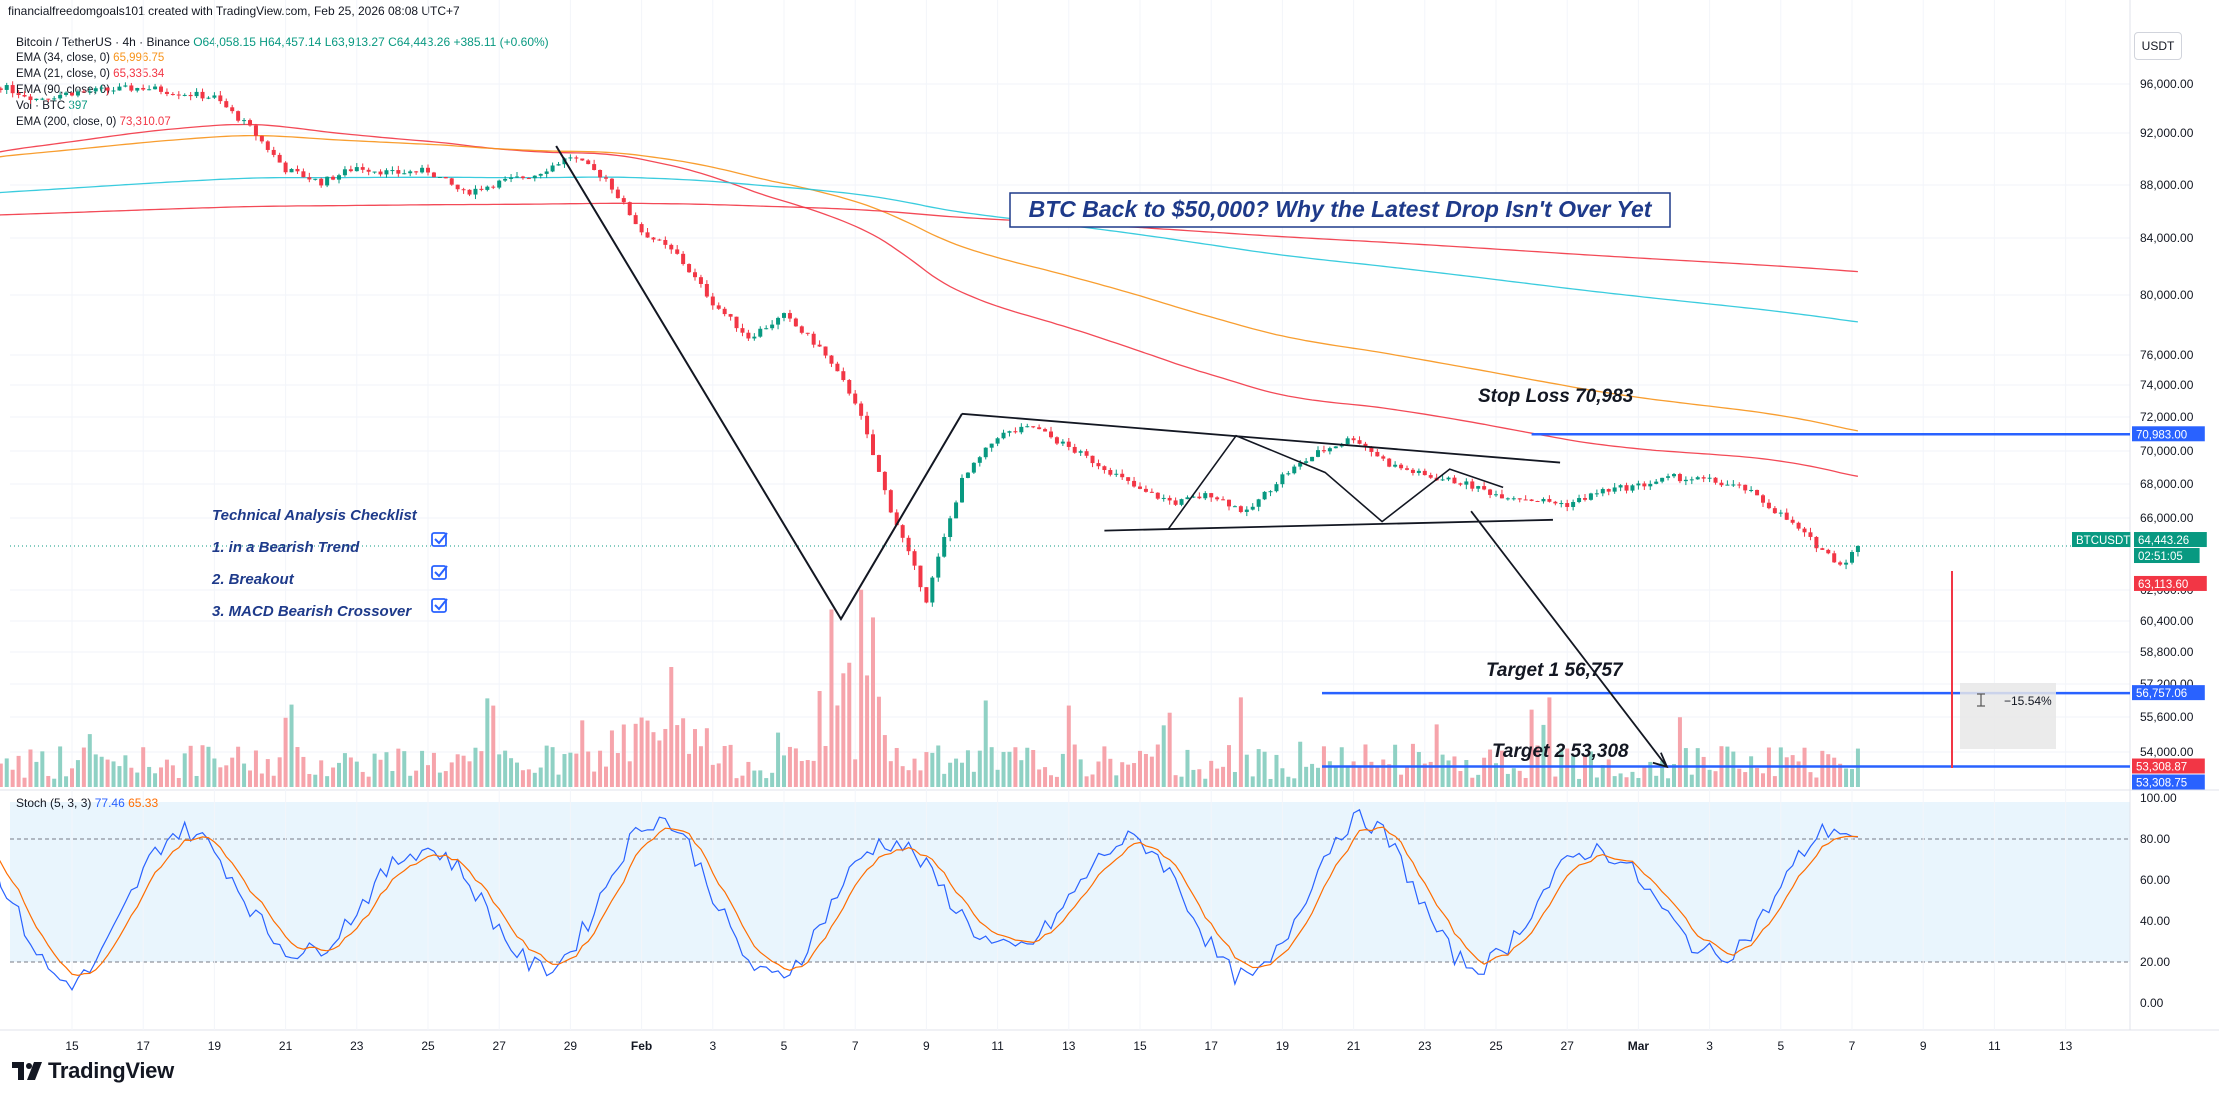  I want to click on measure-box, so click(2008, 716).